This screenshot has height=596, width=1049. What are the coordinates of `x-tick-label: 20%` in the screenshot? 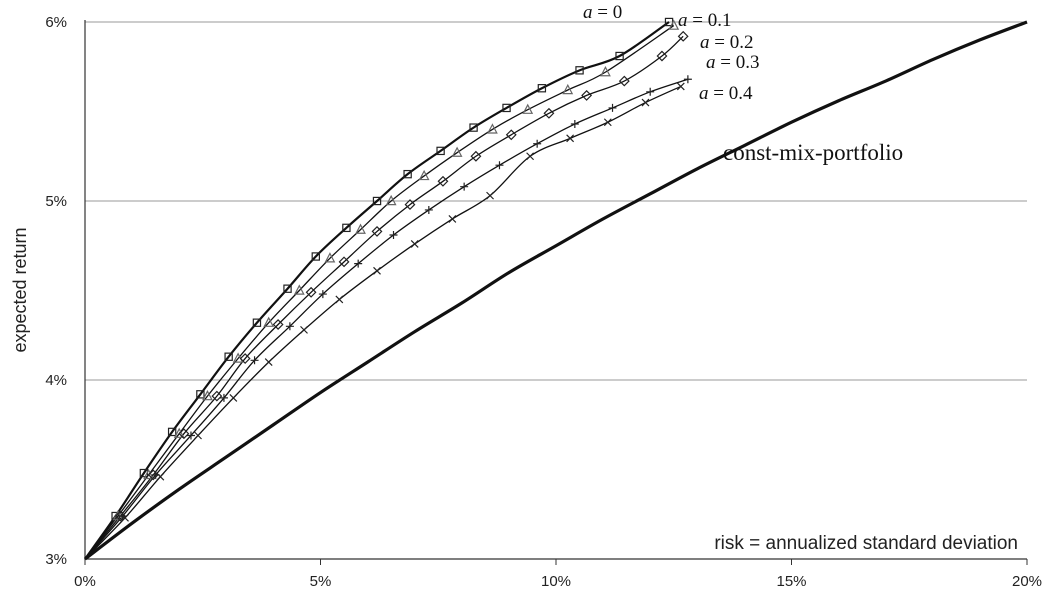 It's located at (1027, 581).